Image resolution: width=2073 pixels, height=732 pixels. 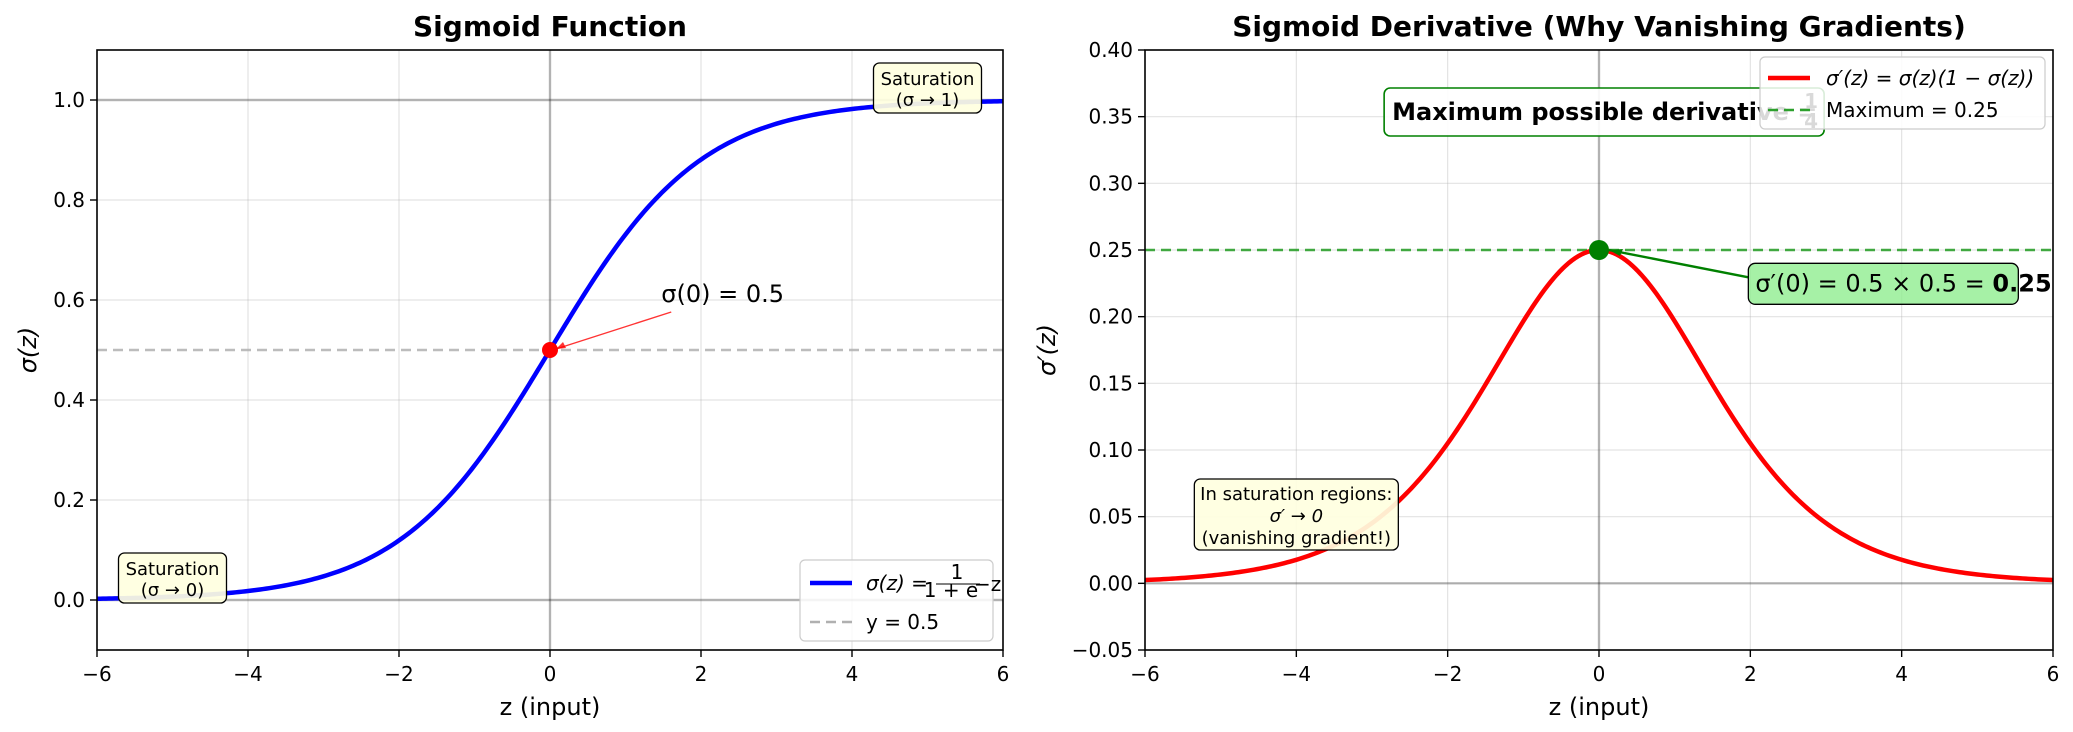 What do you see at coordinates (1110, 117) in the screenshot?
I see `y-tick-label: 0.35` at bounding box center [1110, 117].